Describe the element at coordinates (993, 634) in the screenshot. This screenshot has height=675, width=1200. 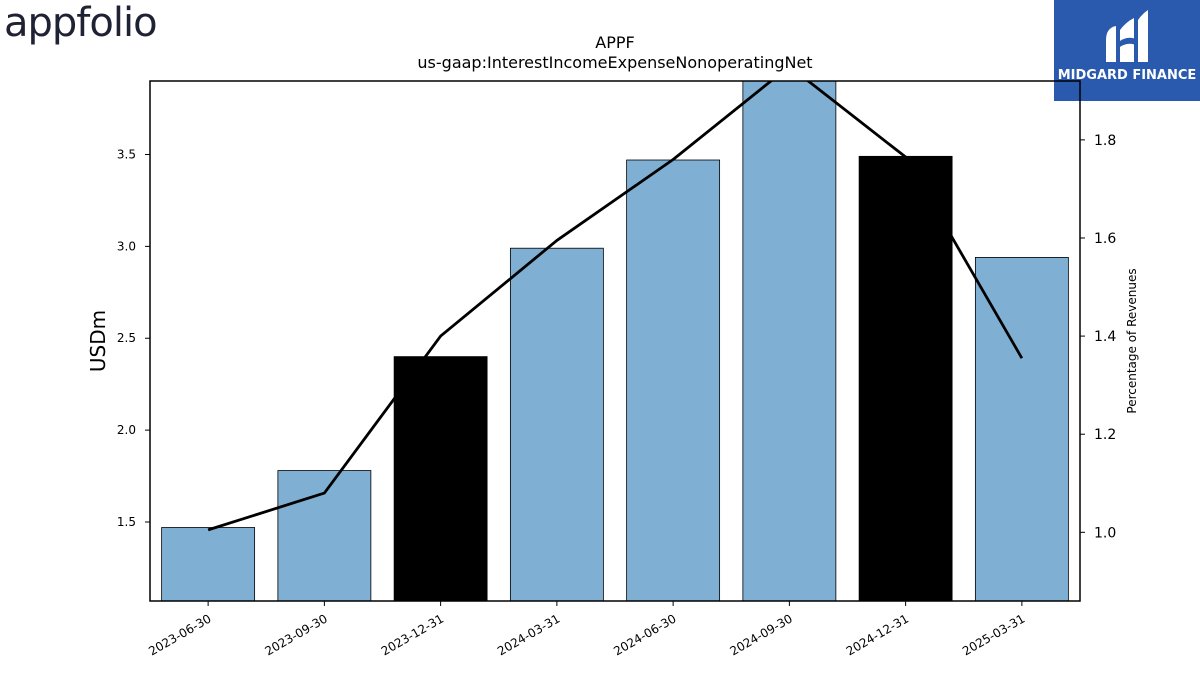
I see `x-tick-label: 2025-03-31` at that location.